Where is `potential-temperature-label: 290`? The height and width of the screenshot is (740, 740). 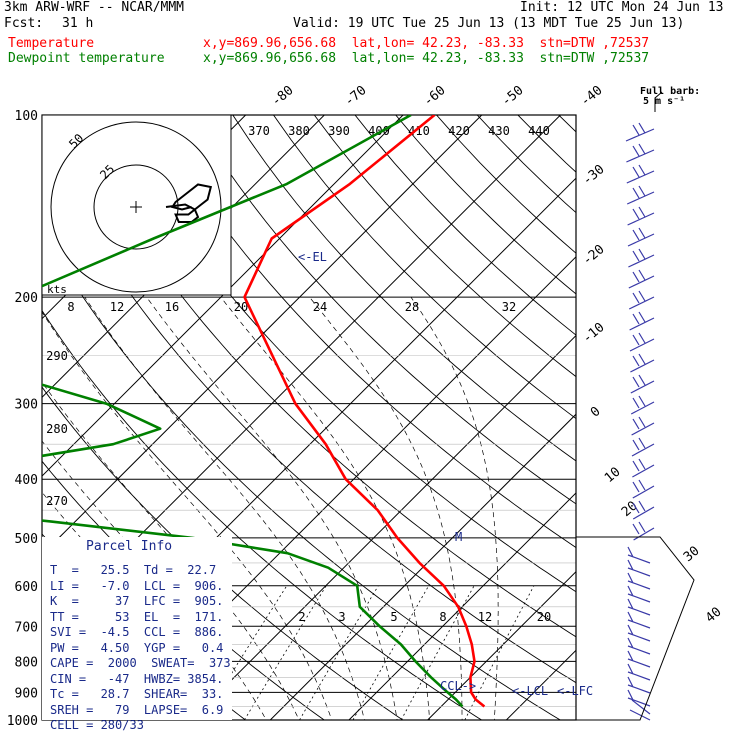
potential-temperature-label: 290 is located at coordinates (57, 356).